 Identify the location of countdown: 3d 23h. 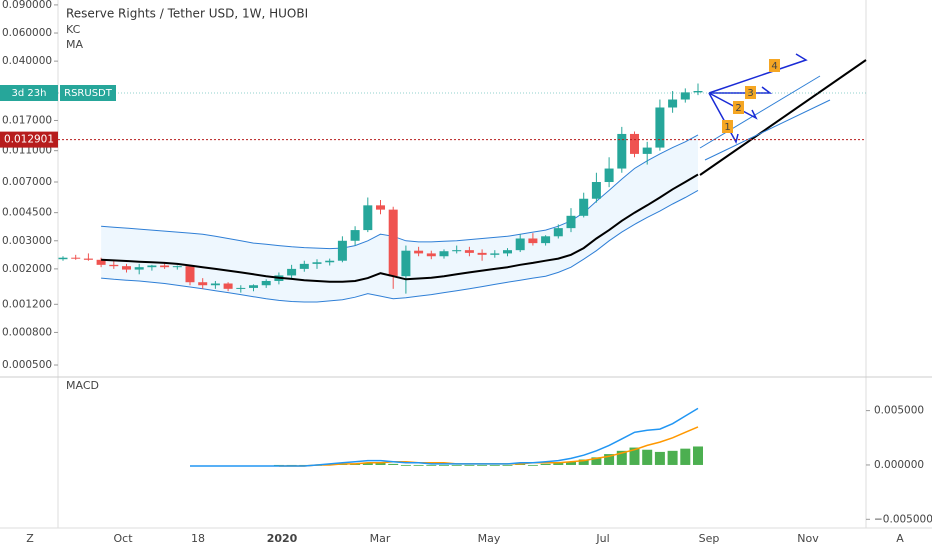
(29, 93).